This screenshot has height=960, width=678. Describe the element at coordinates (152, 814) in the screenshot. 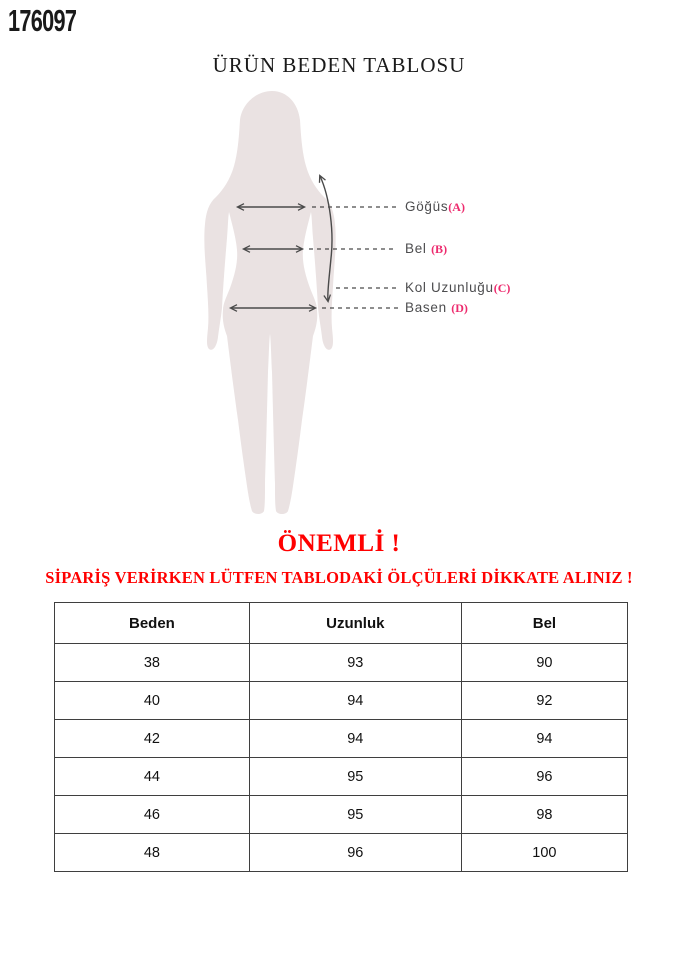

I see `table-cell: 46` at that location.